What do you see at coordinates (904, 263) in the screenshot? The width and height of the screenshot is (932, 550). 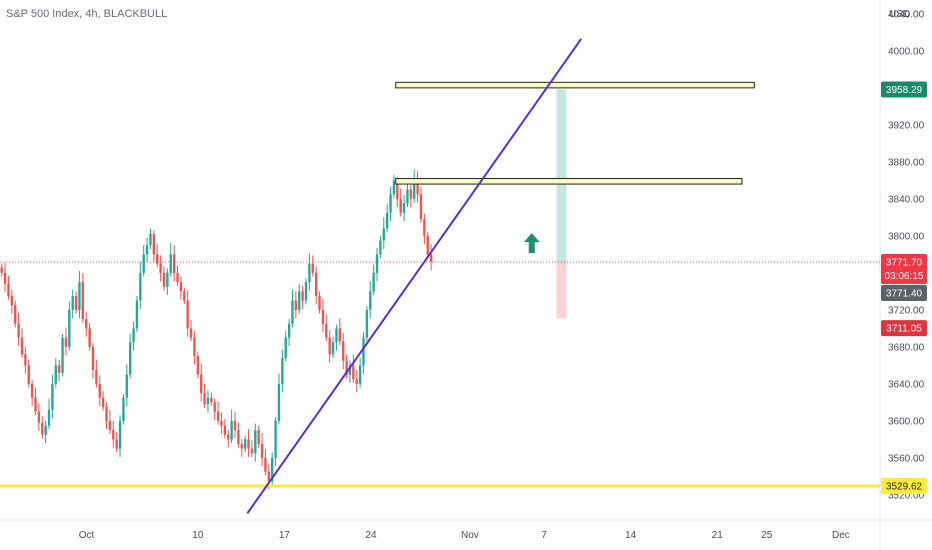 I see `current-price-text: 3771.70` at bounding box center [904, 263].